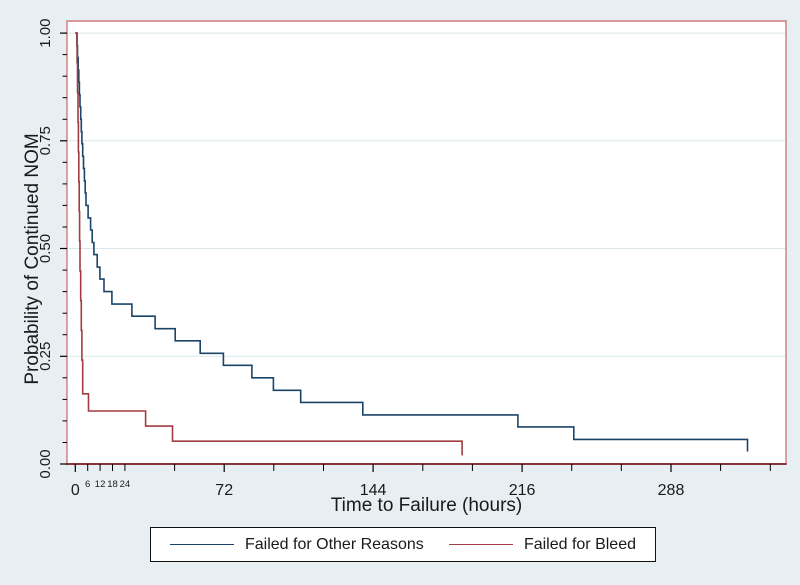 The width and height of the screenshot is (800, 585). Describe the element at coordinates (87, 484) in the screenshot. I see `x-small-tick-label: 6` at that location.